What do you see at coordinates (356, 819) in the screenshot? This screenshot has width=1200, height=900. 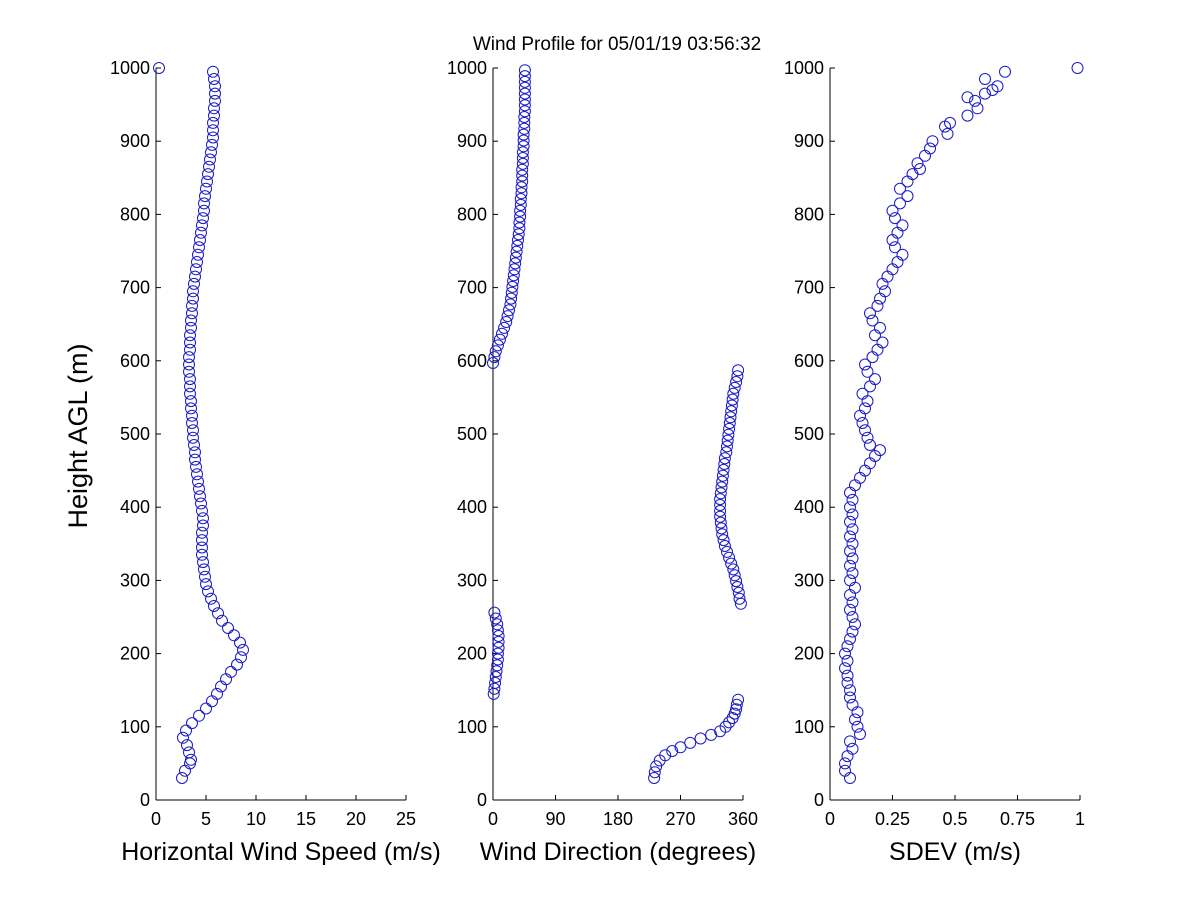 I see `x-tick-label: 20` at bounding box center [356, 819].